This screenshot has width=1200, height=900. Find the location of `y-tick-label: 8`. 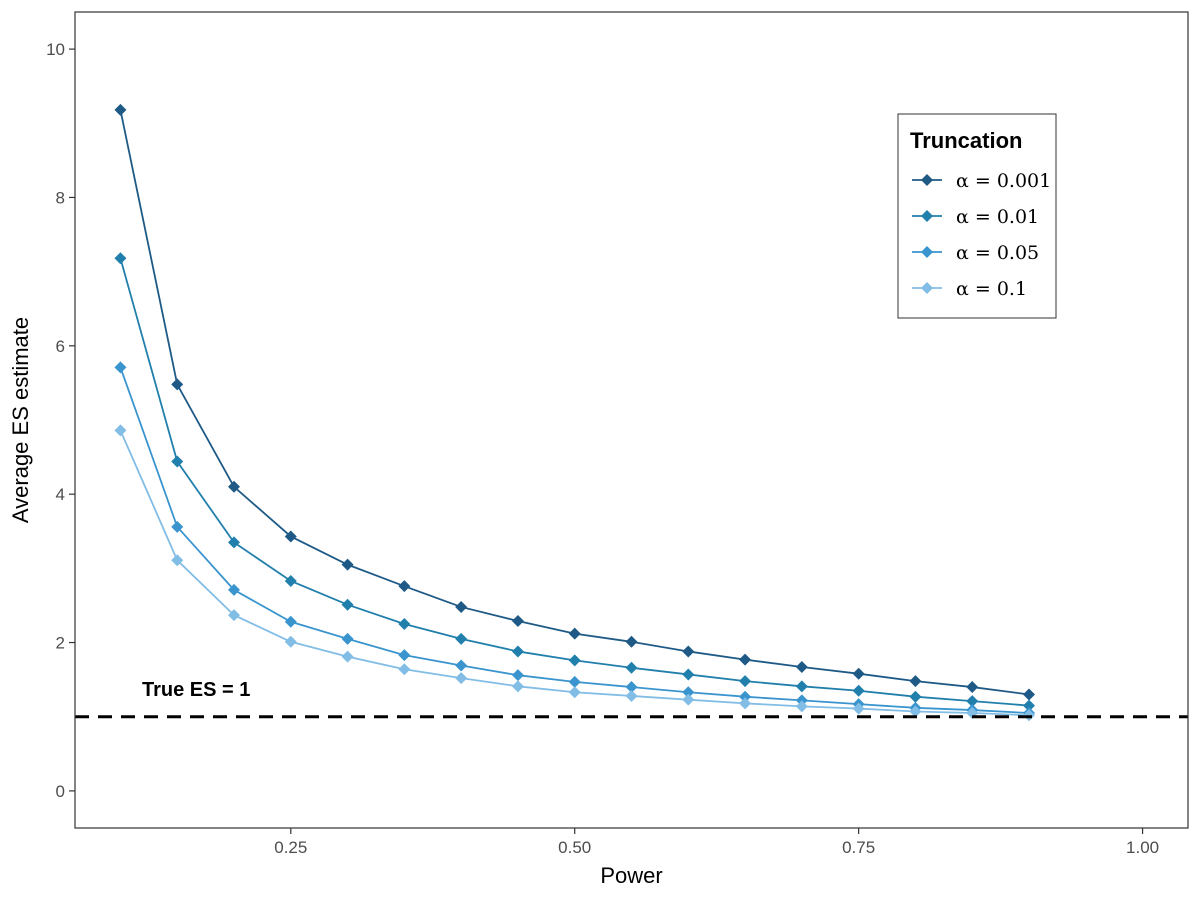

y-tick-label: 8 is located at coordinates (60, 197).